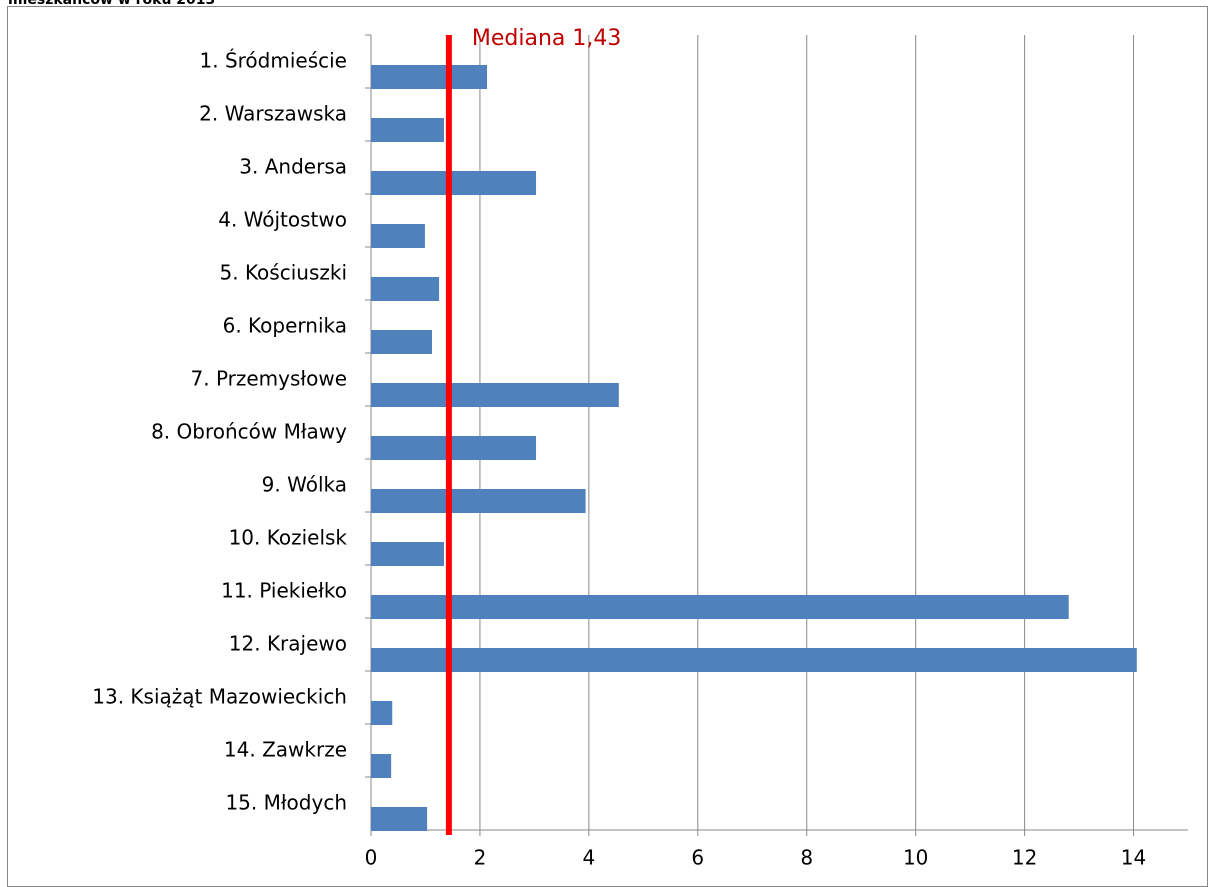  What do you see at coordinates (806, 858) in the screenshot?
I see `x-tick-label: 8` at bounding box center [806, 858].